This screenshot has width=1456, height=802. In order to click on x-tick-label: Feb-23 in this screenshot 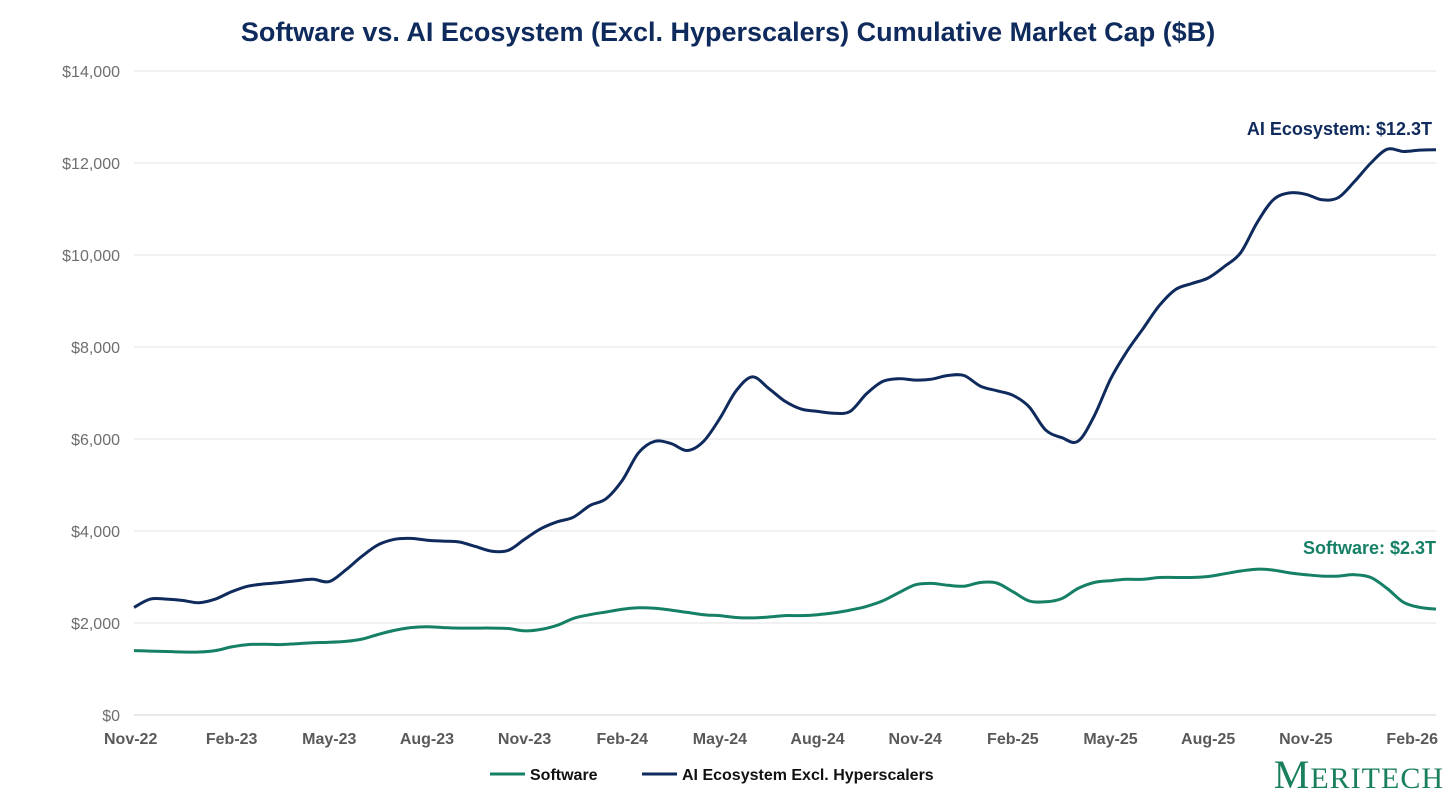, I will do `click(232, 739)`.